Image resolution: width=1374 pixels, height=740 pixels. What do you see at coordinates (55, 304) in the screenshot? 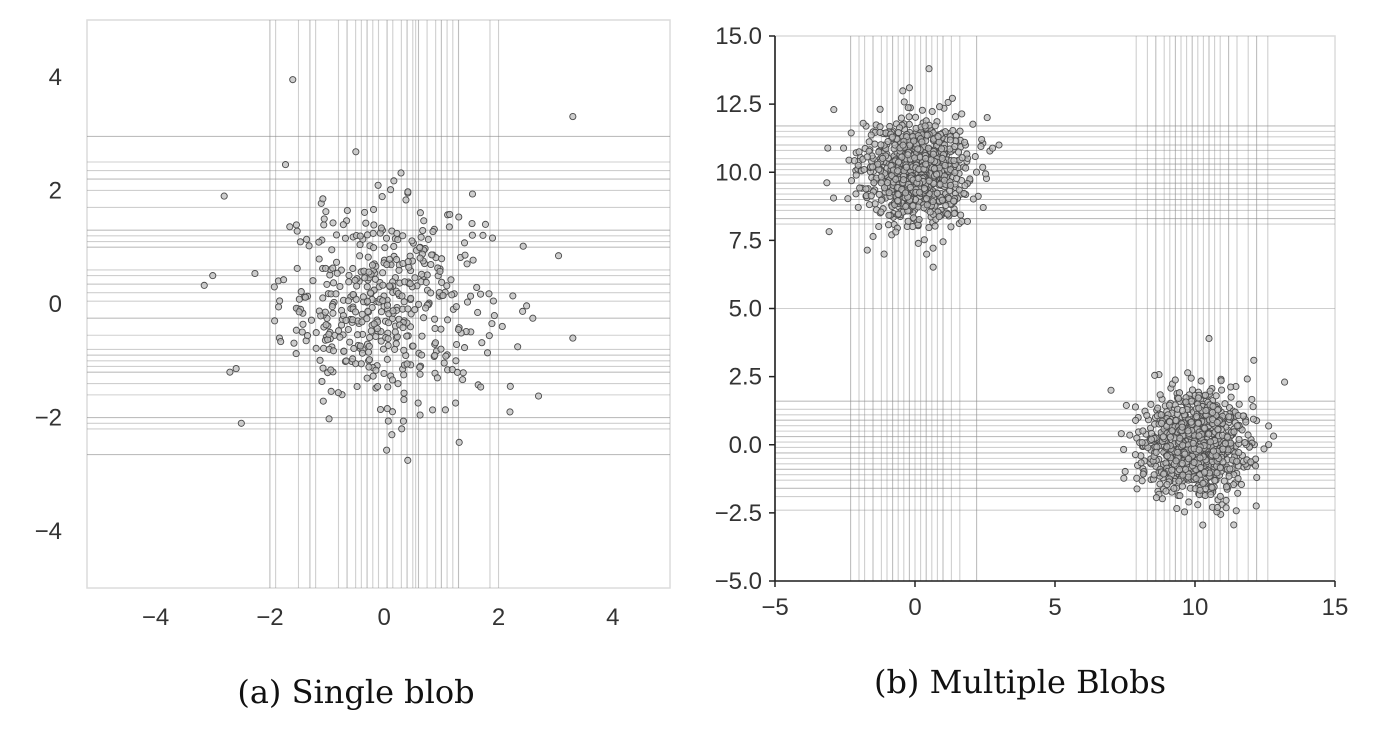
I see `y-tick-label: 0` at bounding box center [55, 304].